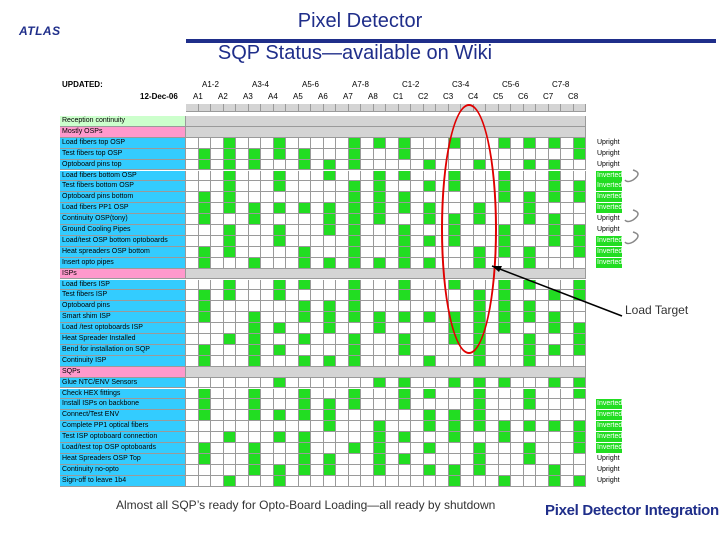  Describe the element at coordinates (260, 84) in the screenshot. I see `group-header: A3-4` at that location.